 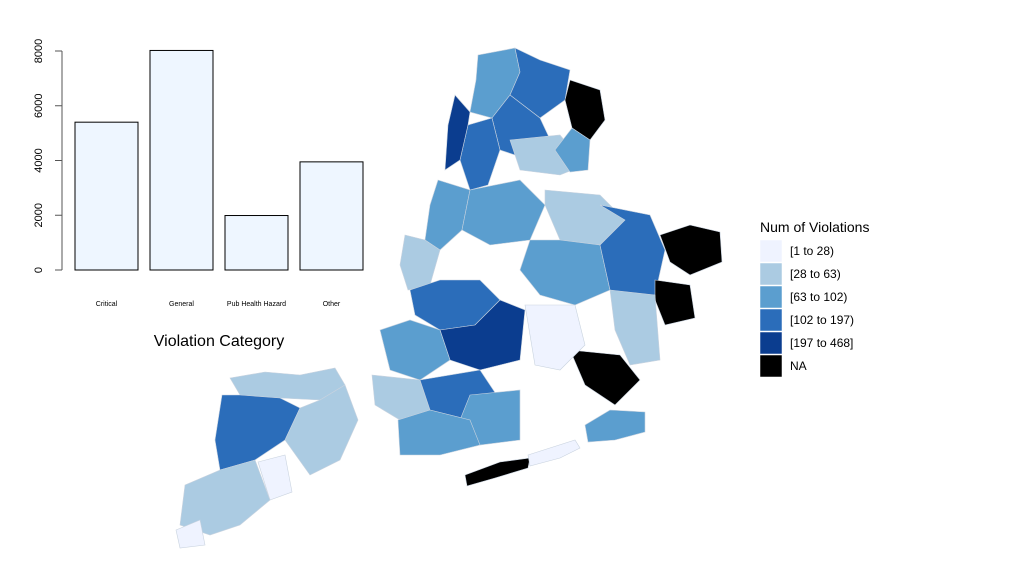 I want to click on map-region-brooklyn-west, so click(x=415, y=350).